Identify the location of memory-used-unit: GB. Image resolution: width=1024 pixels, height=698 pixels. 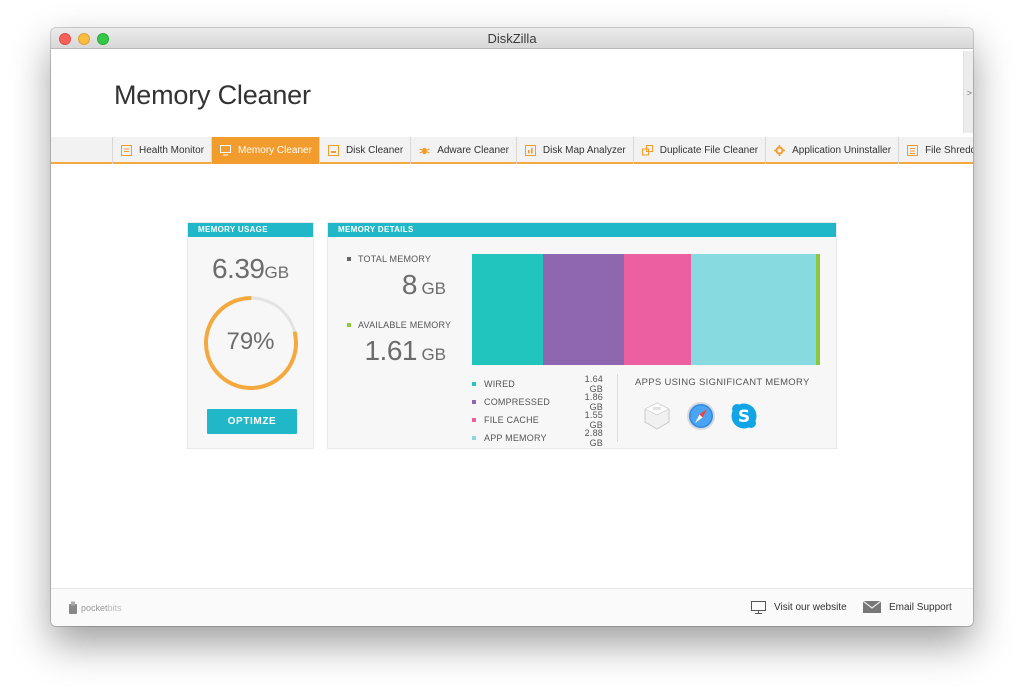
(277, 272).